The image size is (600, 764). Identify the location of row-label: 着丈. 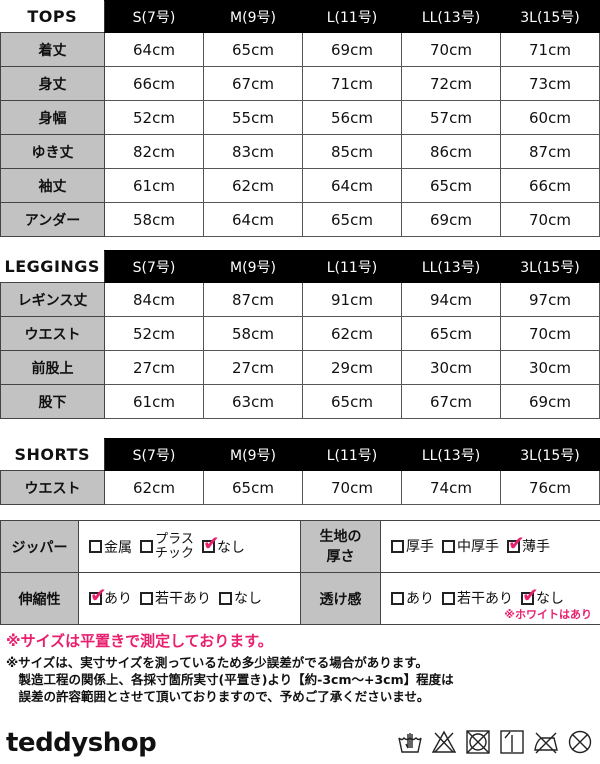
(52, 49).